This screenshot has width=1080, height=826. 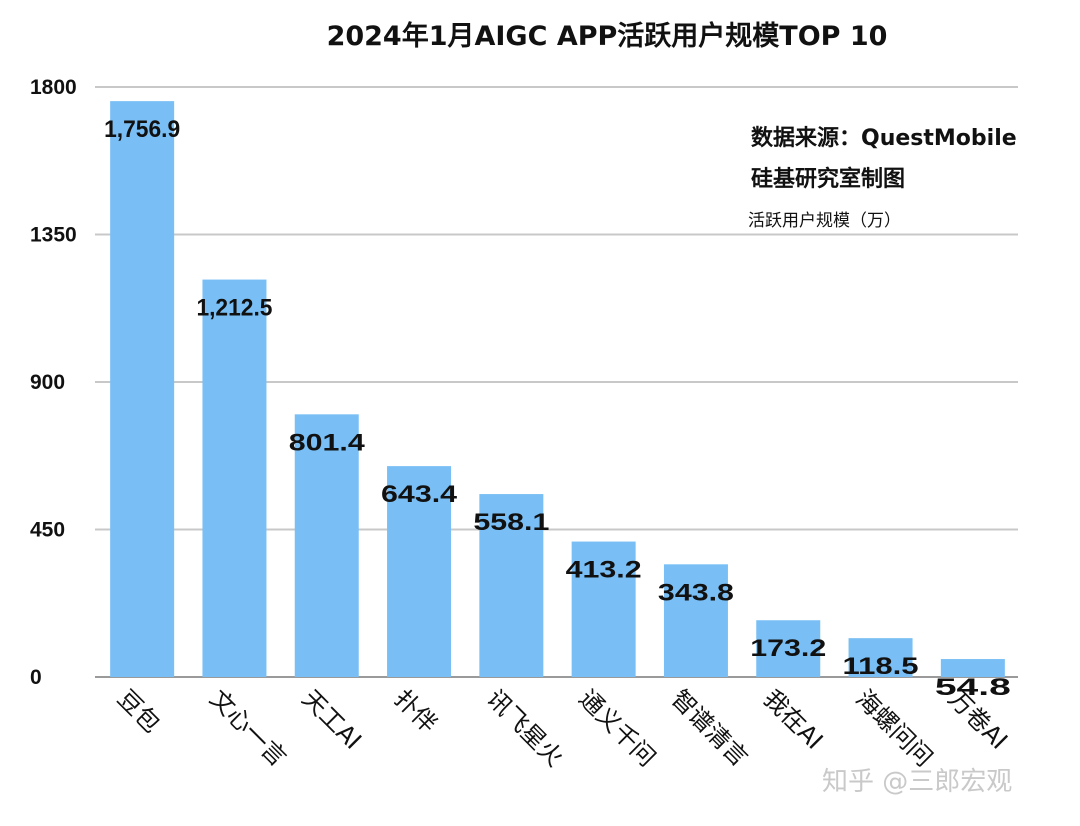 I want to click on x-tick-label: 豆包, so click(x=139, y=711).